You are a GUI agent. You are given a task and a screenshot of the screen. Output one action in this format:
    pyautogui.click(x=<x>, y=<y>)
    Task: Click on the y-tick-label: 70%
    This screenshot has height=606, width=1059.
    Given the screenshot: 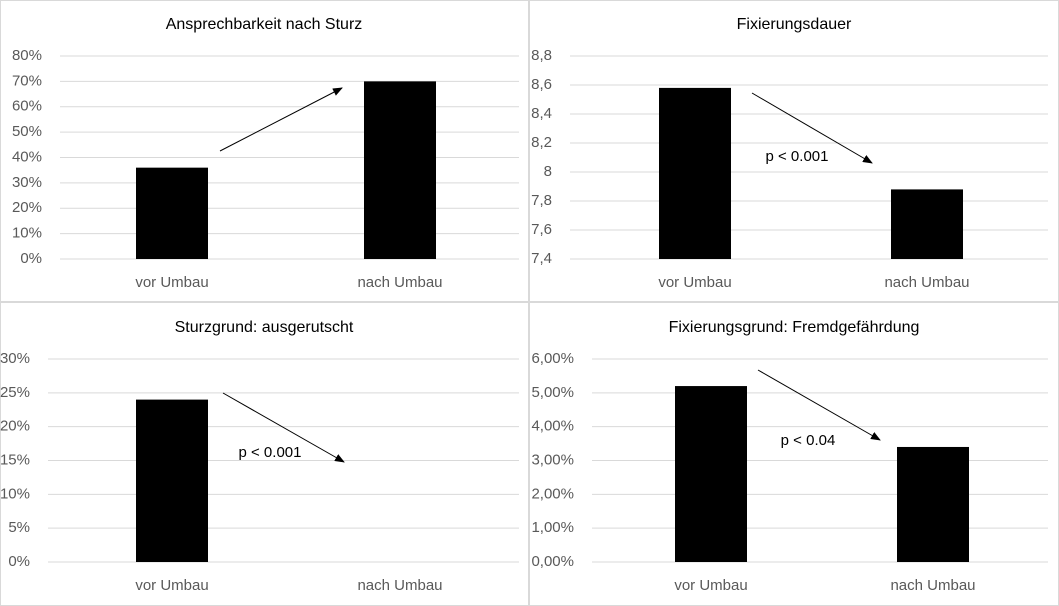 What is the action you would take?
    pyautogui.click(x=27, y=80)
    